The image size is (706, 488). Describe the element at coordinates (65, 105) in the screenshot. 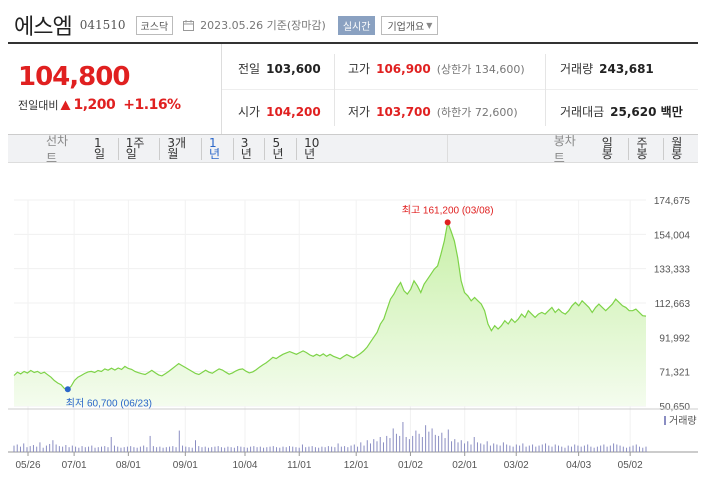

I see `up-triangle-icon` at that location.